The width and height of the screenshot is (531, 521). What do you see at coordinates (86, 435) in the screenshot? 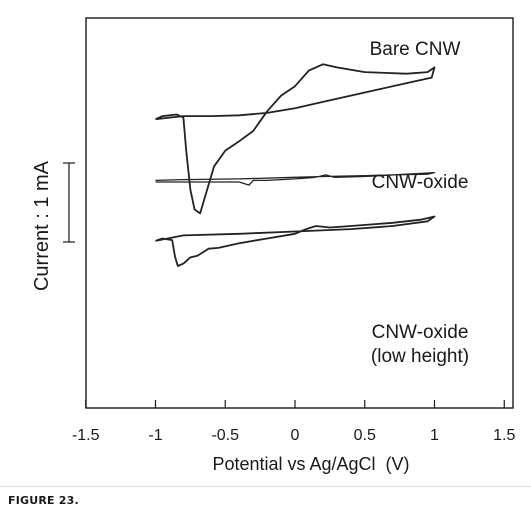
I see `x-tick-label: -1.5` at bounding box center [86, 435].